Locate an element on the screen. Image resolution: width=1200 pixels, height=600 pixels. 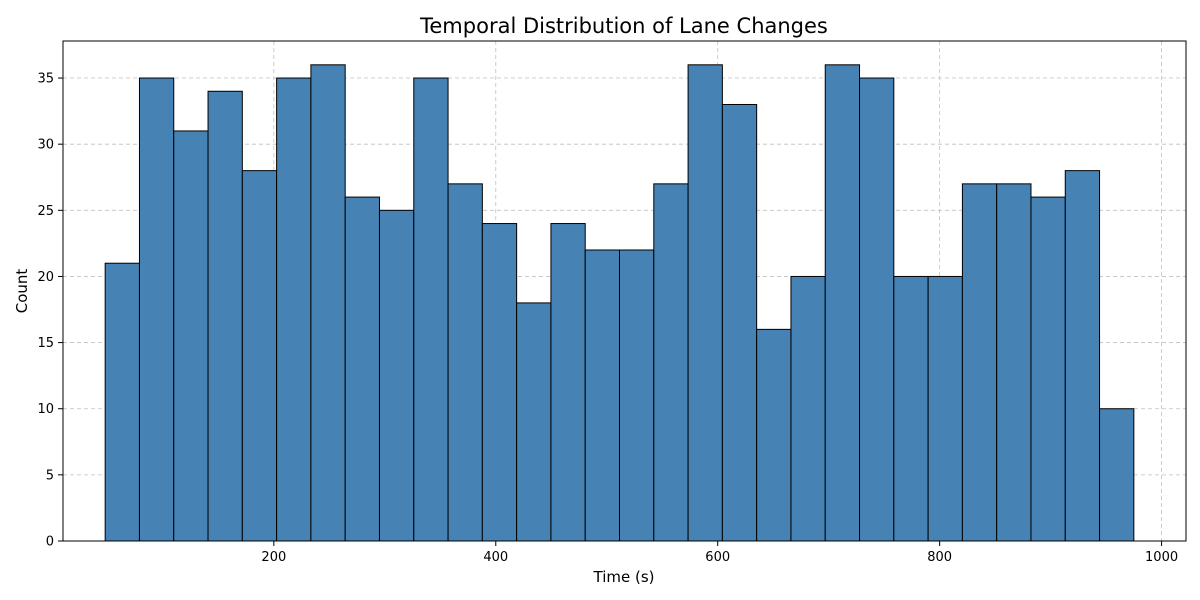
x-axis-ticks: 200 400 600 800 1000 is located at coordinates (719, 553).